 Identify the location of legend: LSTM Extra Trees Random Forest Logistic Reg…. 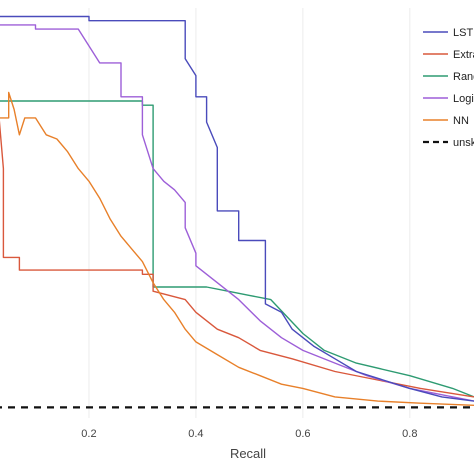
(444, 87).